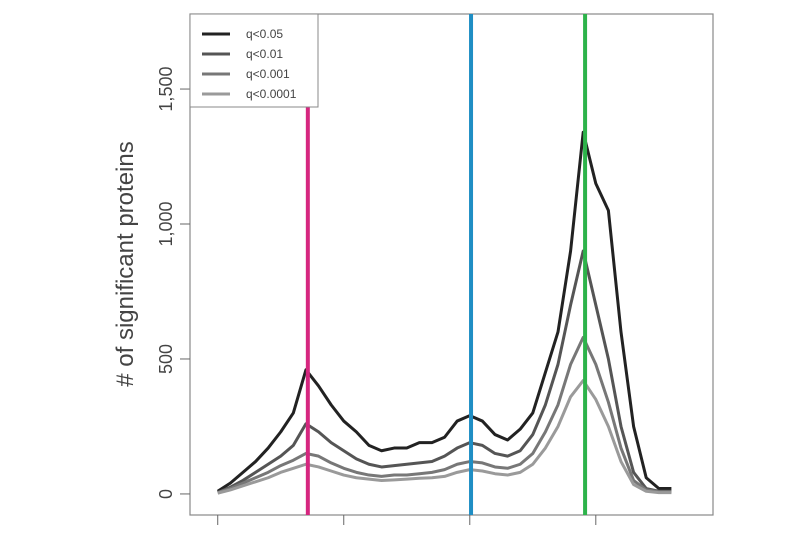 The height and width of the screenshot is (536, 796). Describe the element at coordinates (271, 94) in the screenshot. I see `legend-label: q<0.0001` at that location.